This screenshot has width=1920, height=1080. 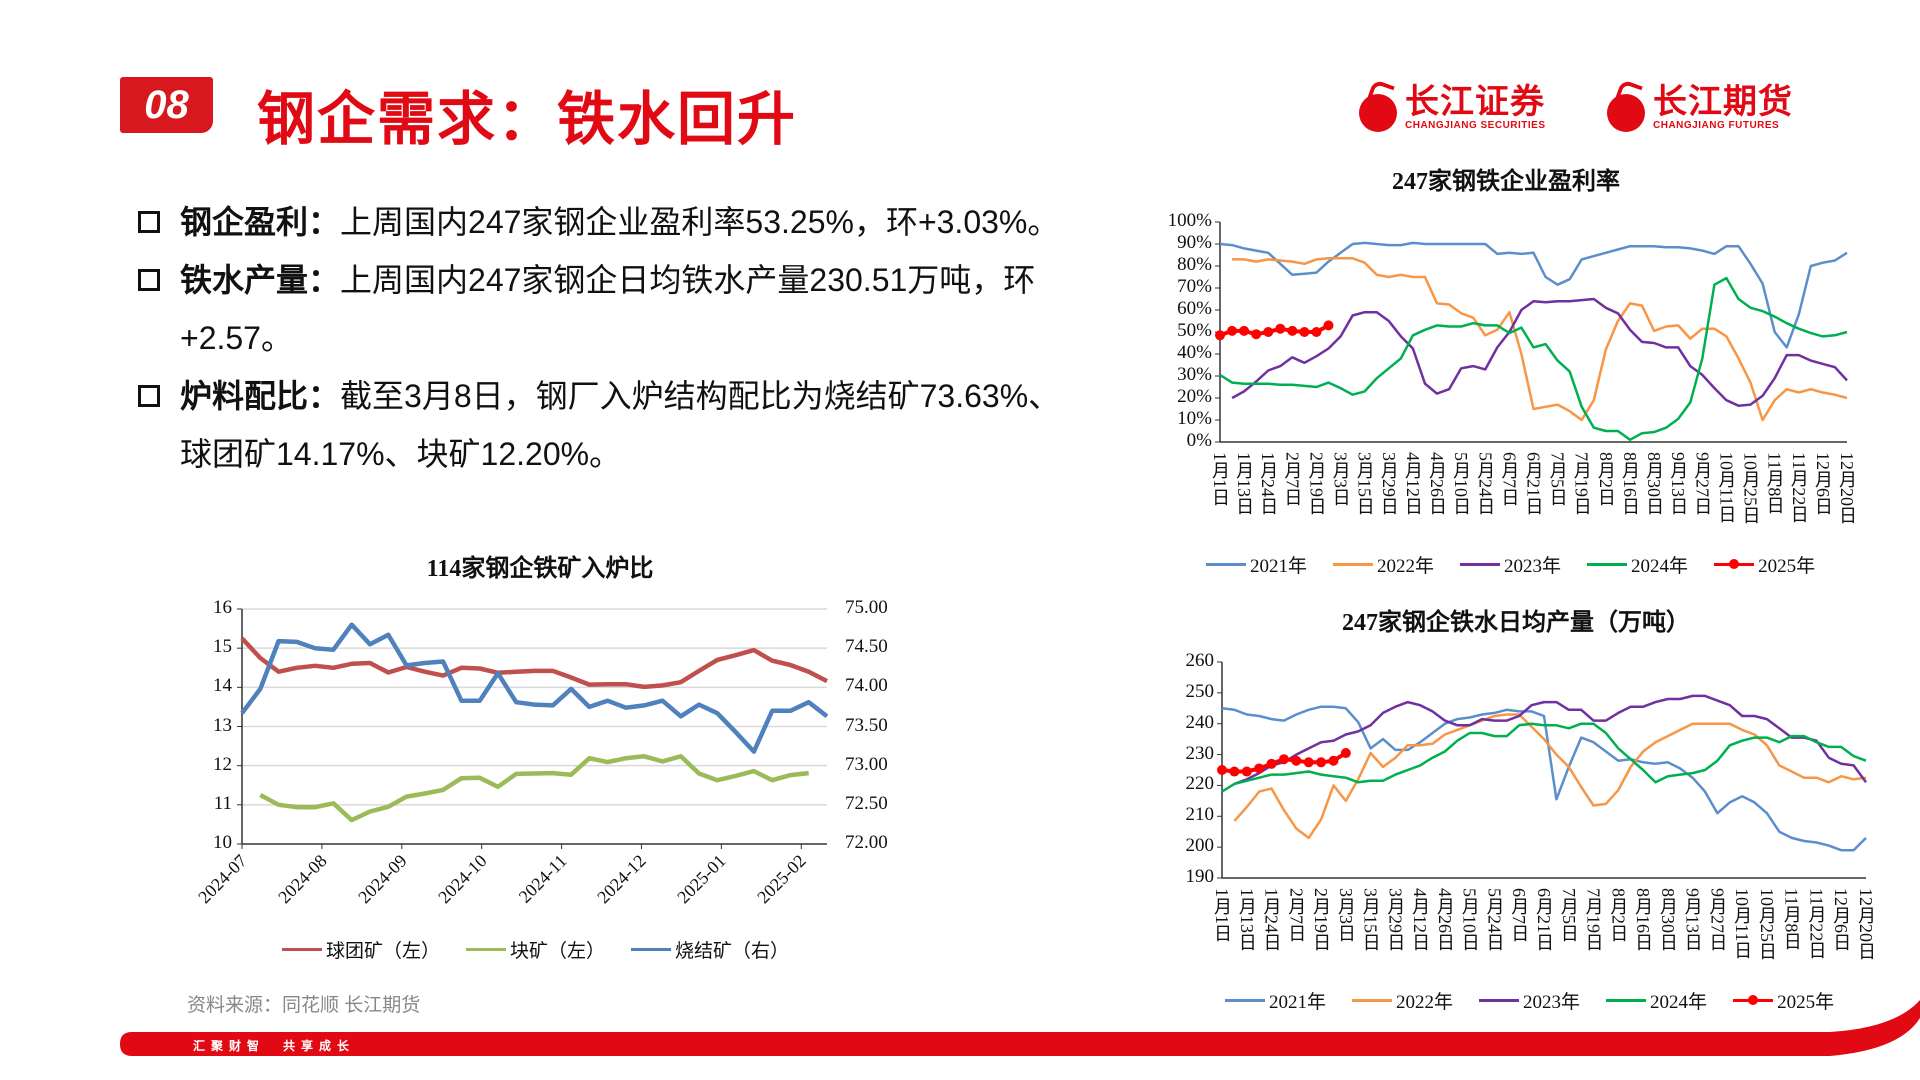 I want to click on x-axis-label: 2月19日, so click(x=1321, y=919).